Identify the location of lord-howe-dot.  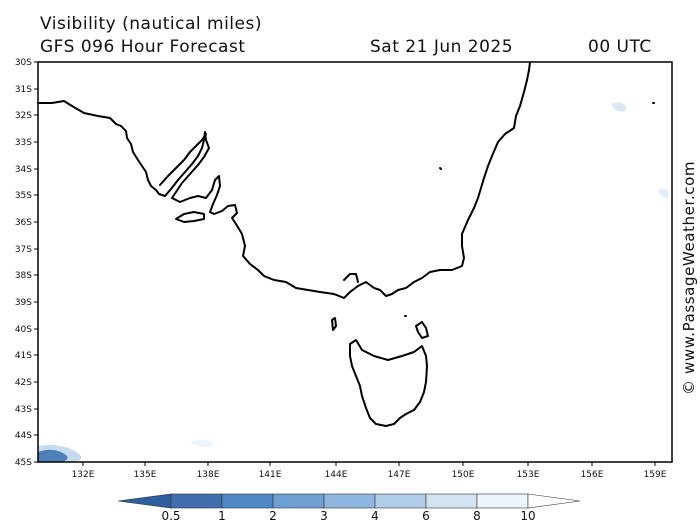
(440, 168).